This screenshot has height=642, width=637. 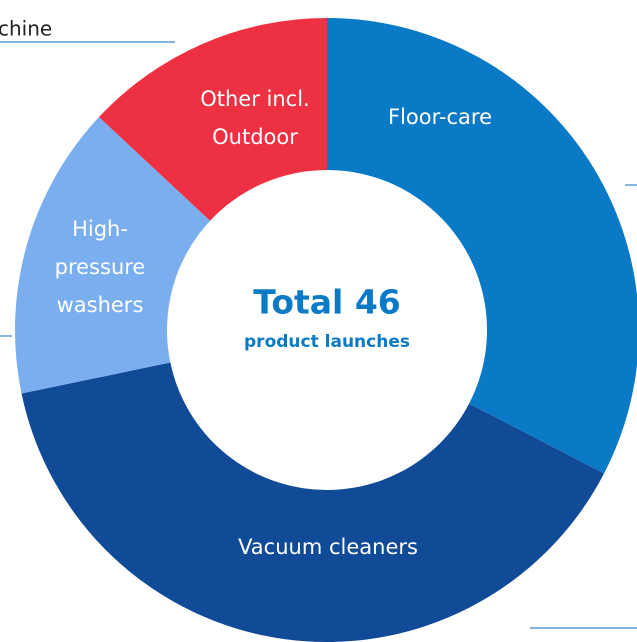 What do you see at coordinates (255, 137) in the screenshot?
I see `segment-label: Outdoor` at bounding box center [255, 137].